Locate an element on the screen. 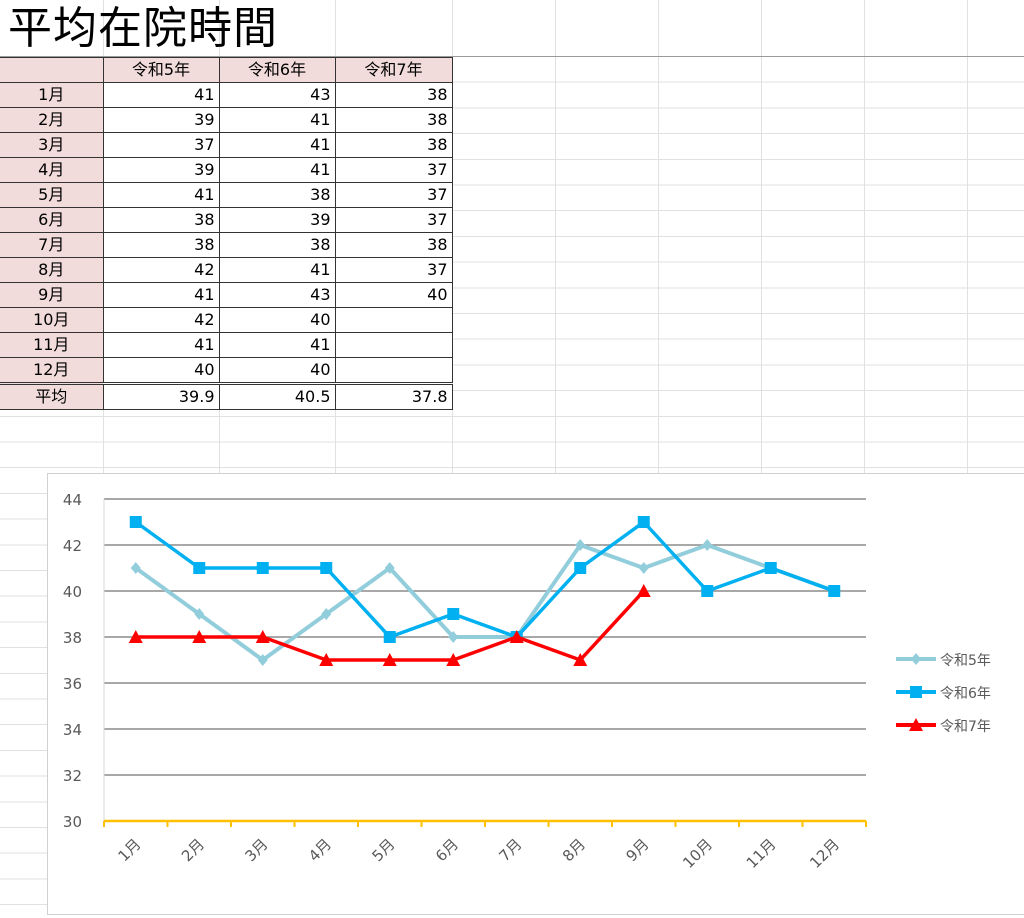  table-row: 12月 40 40 is located at coordinates (226, 370).